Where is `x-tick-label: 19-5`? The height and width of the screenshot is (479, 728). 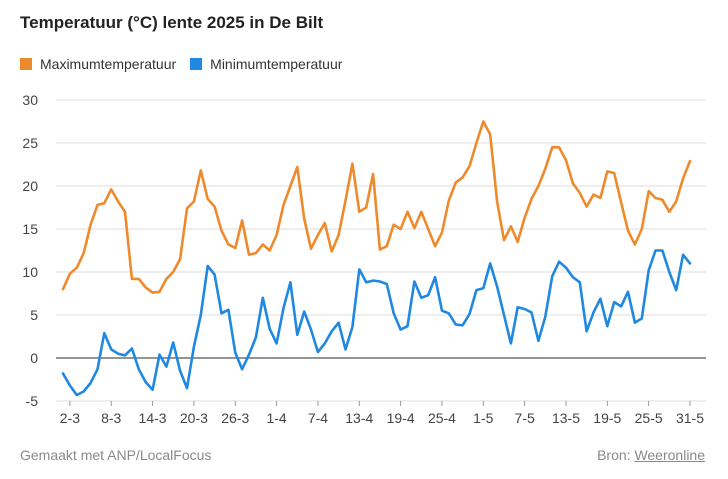
x-tick-label: 19-5 is located at coordinates (607, 418).